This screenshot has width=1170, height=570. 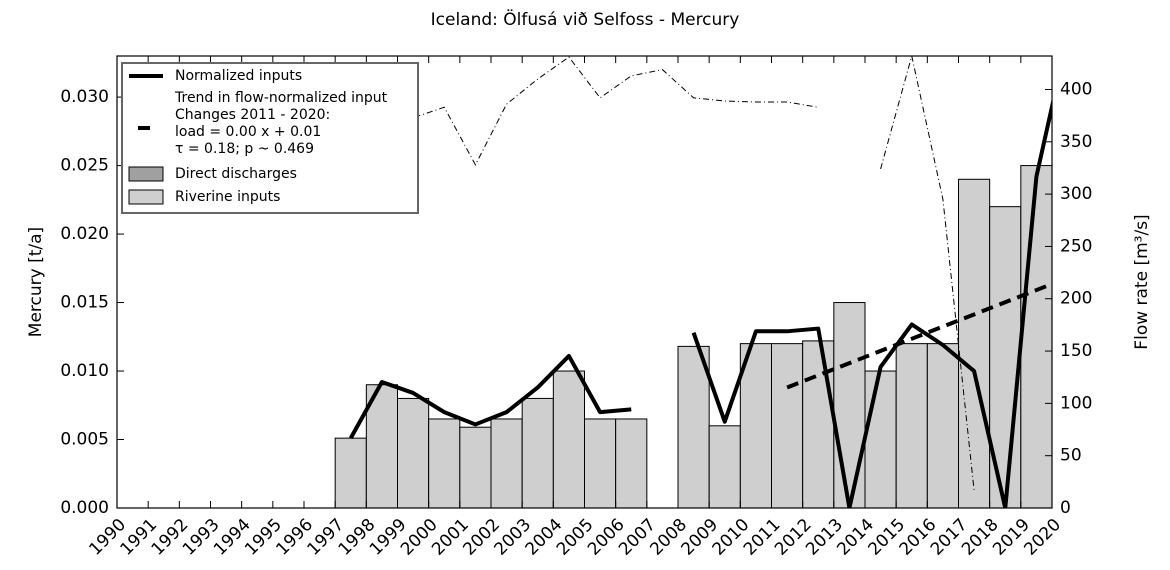 I want to click on trend-line, so click(x=919, y=335).